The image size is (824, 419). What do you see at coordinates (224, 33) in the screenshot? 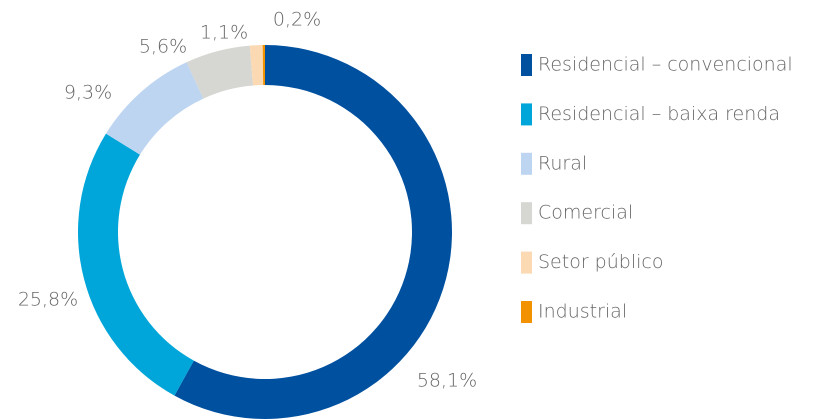
I see `data-label: 1,1%` at bounding box center [224, 33].